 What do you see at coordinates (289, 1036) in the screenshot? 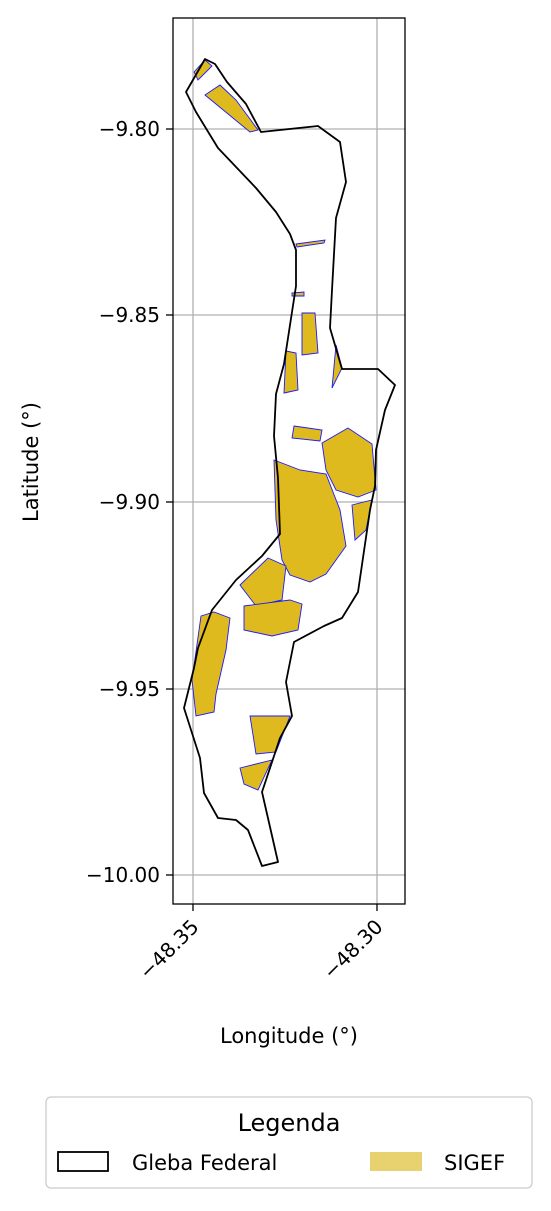
I see `x-axis-label: Longitude (°)` at bounding box center [289, 1036].